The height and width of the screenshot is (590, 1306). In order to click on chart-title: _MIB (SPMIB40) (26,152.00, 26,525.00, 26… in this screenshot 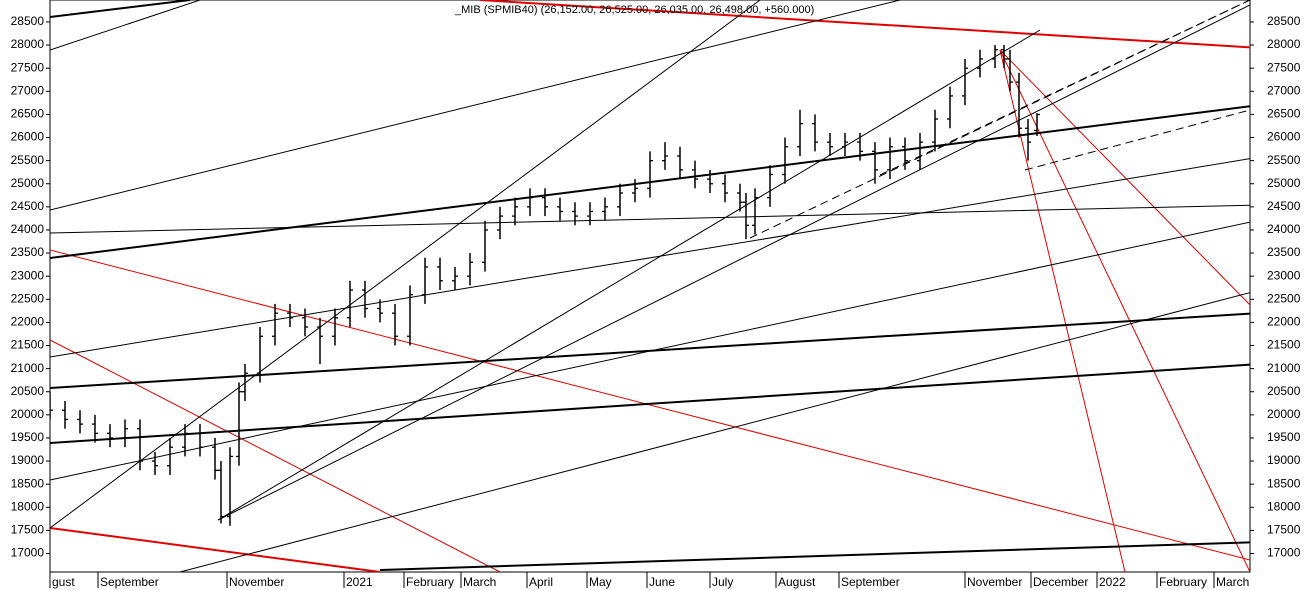, I will do `click(634, 10)`.